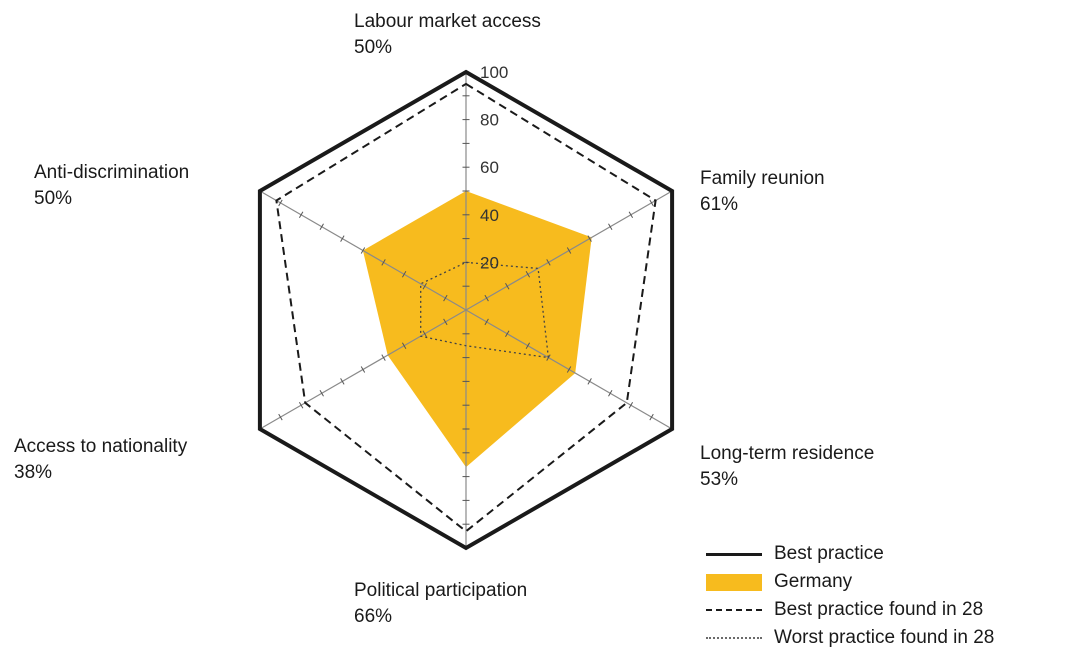  I want to click on legend-label-best-practice-found: Best practice found in 28, so click(878, 610).